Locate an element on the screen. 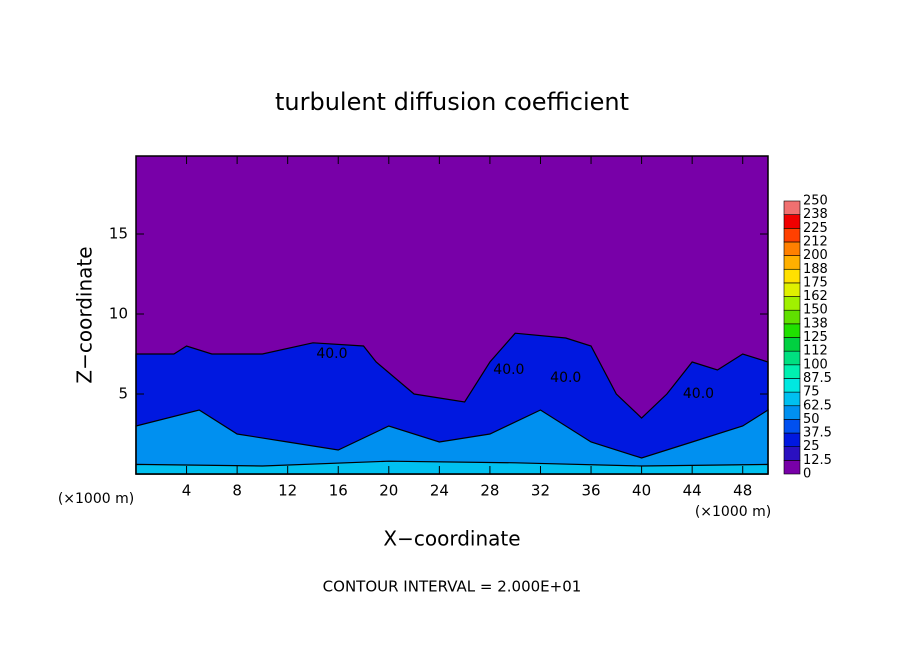 Image resolution: width=904 pixels, height=658 pixels. y-tick-label: 15 is located at coordinates (118, 234).